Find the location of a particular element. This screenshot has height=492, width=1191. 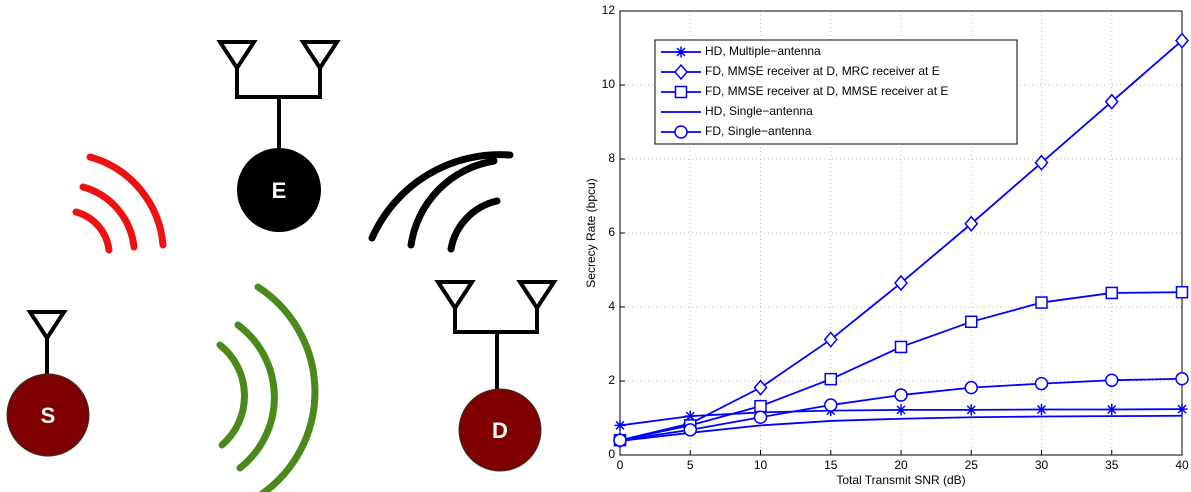

x-tick-label: 35 is located at coordinates (1112, 465).